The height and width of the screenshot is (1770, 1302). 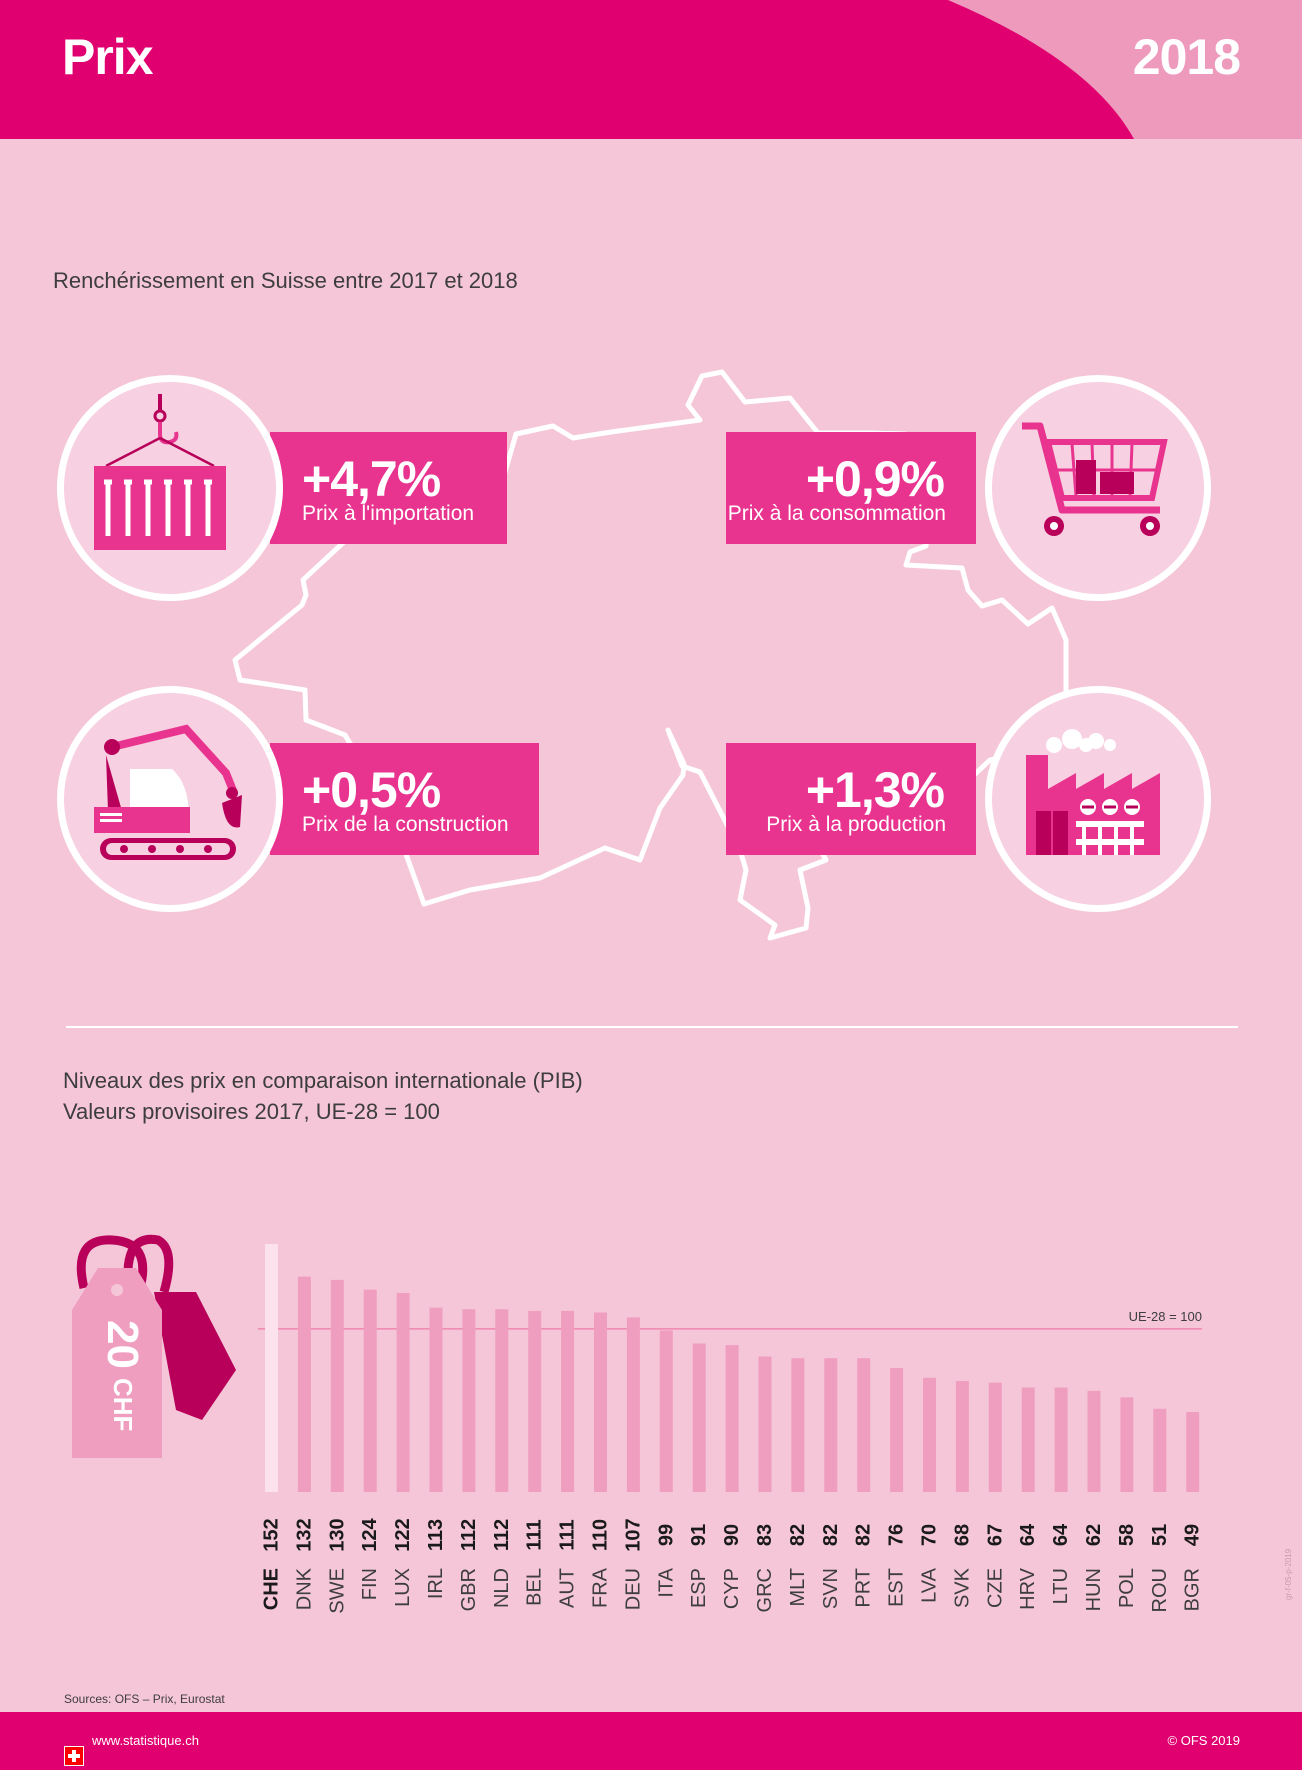 I want to click on category-label-aut: AUT, so click(x=568, y=1588).